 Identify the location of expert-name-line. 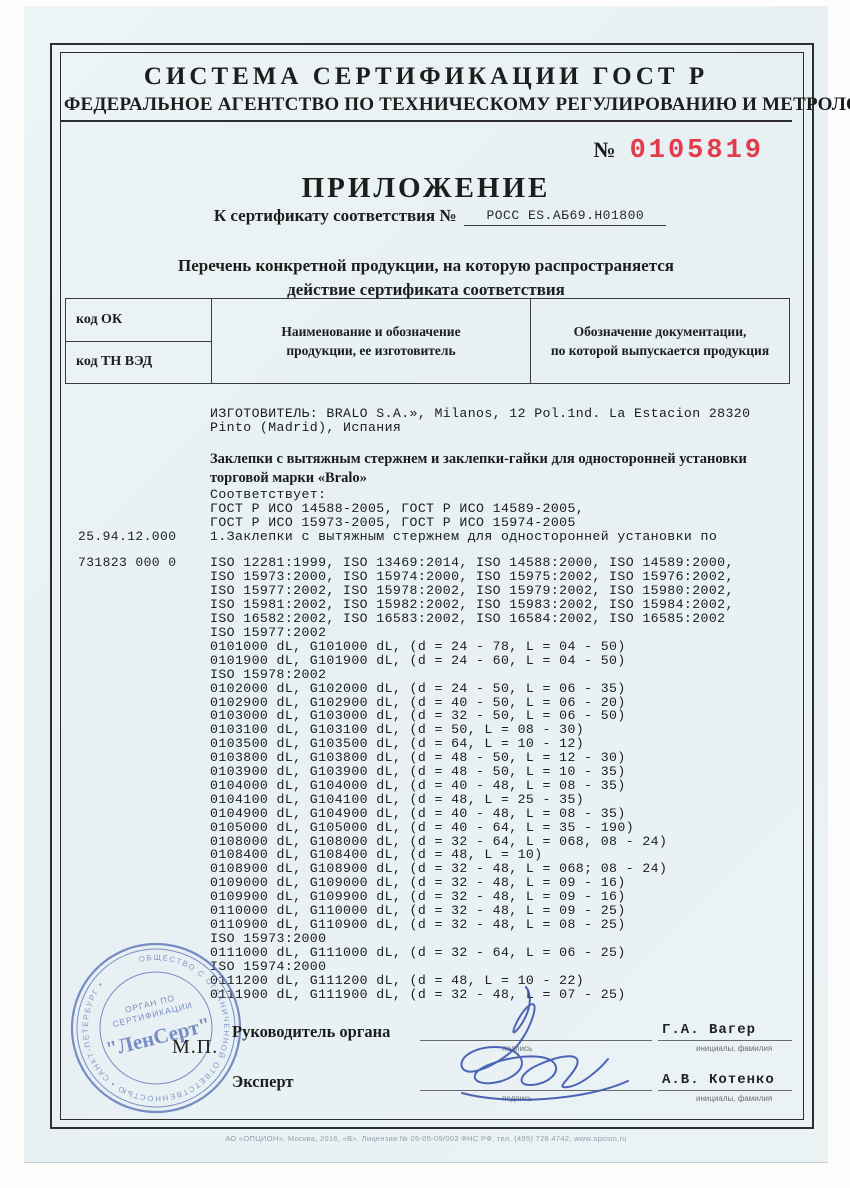
(725, 1081).